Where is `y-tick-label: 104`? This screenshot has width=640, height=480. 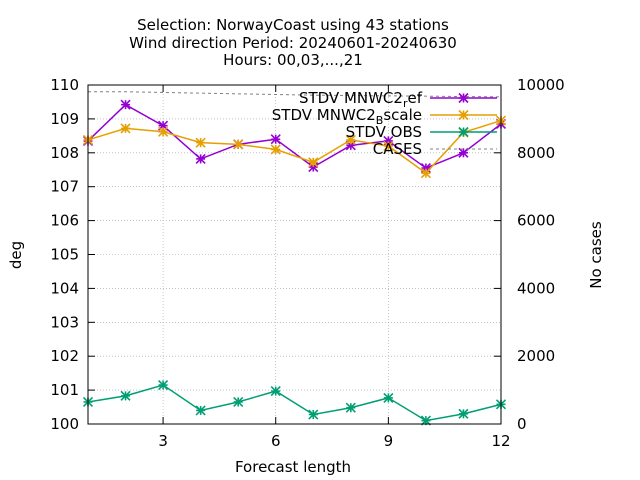 y-tick-label: 104 is located at coordinates (64, 288).